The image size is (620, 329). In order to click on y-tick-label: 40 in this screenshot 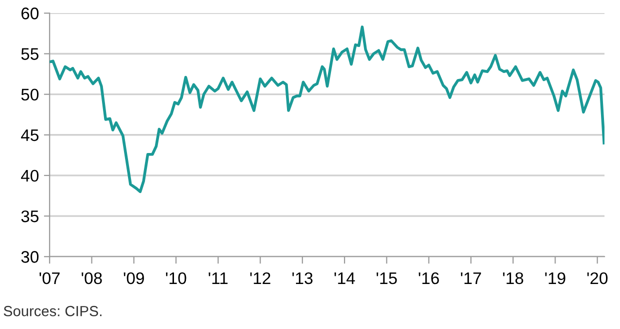, I will do `click(30, 176)`.